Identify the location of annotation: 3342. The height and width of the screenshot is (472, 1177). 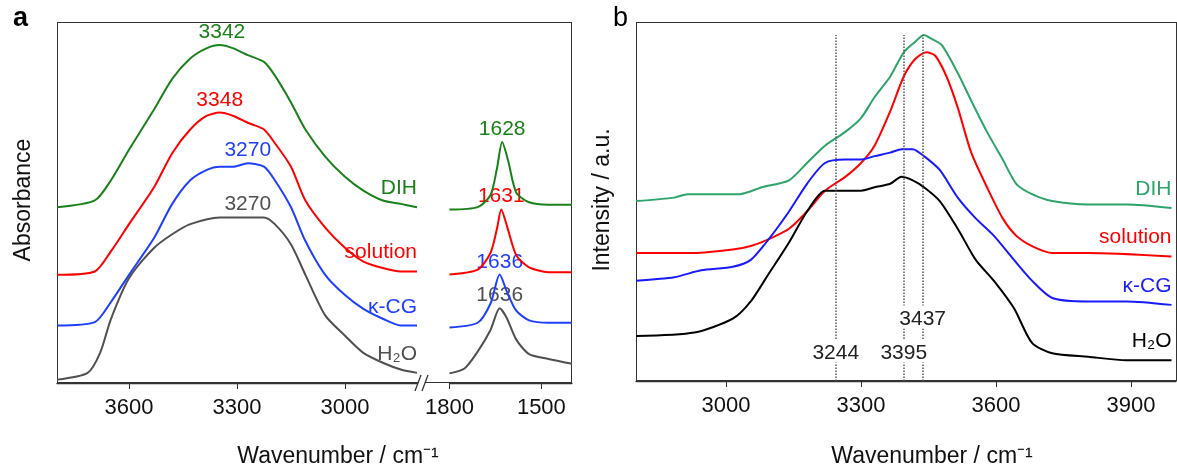
(222, 30).